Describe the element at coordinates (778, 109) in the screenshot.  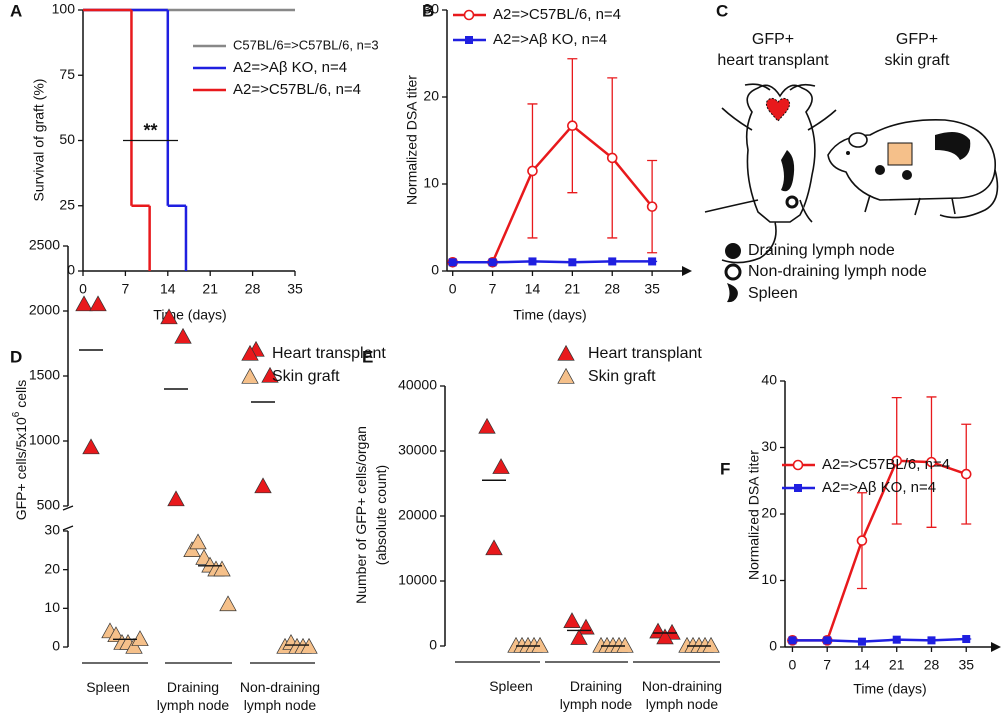
I see `heart-graft` at that location.